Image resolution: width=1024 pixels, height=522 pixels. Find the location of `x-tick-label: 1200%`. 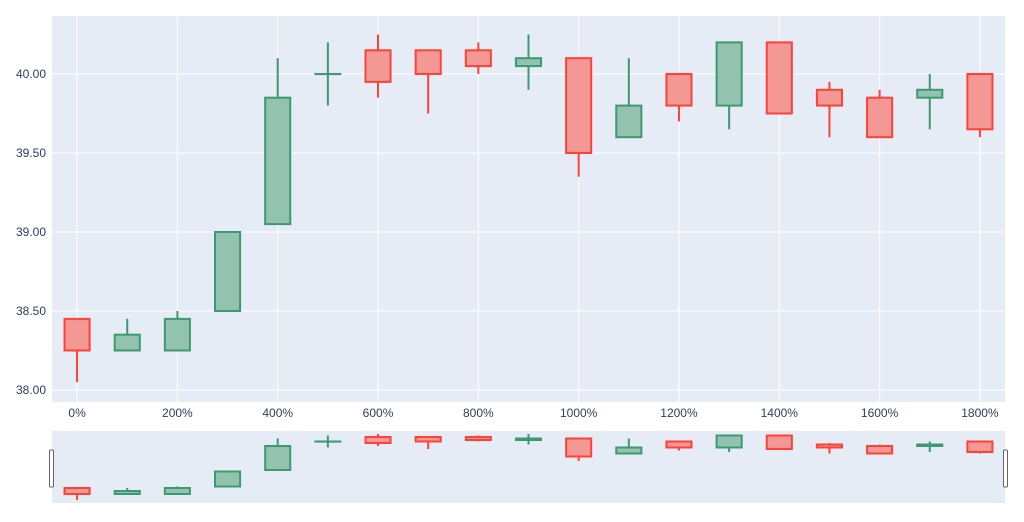

x-tick-label: 1200% is located at coordinates (679, 413).